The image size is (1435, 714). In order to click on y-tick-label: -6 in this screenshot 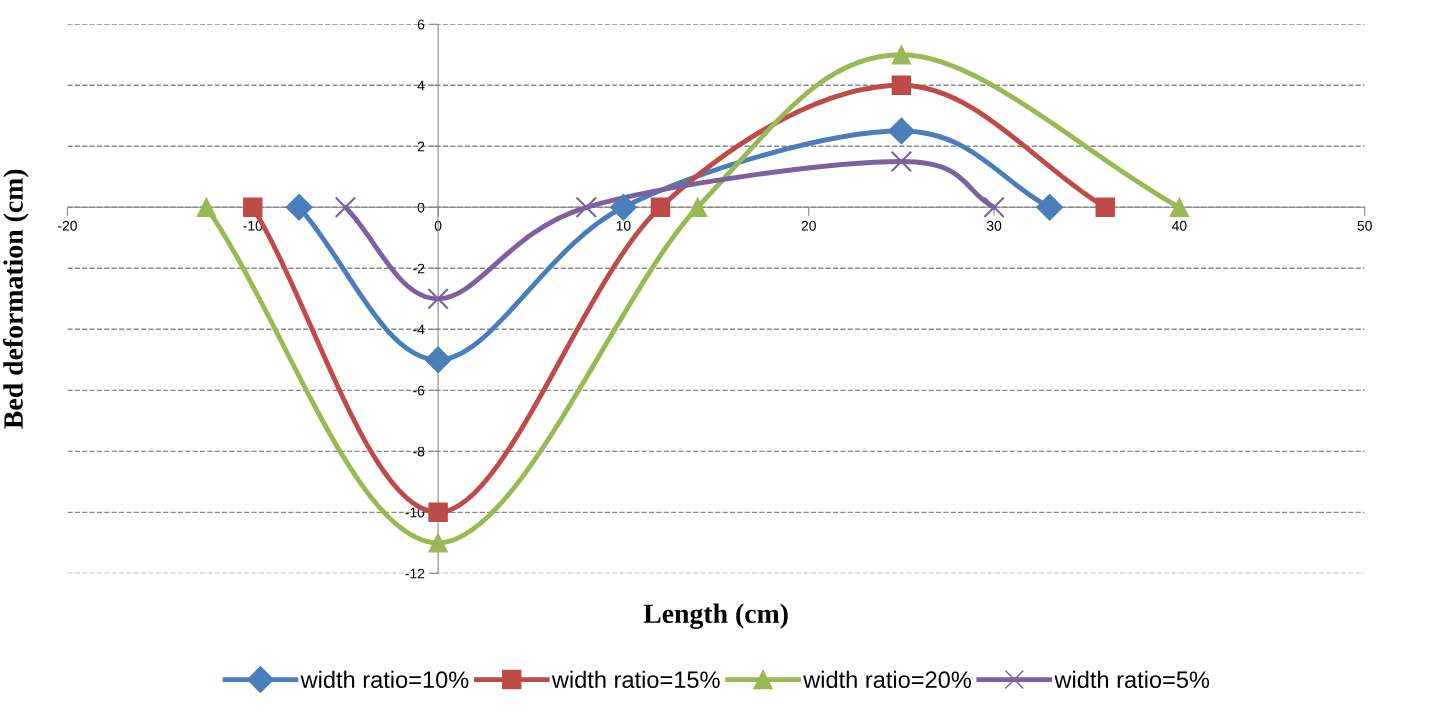, I will do `click(419, 390)`.